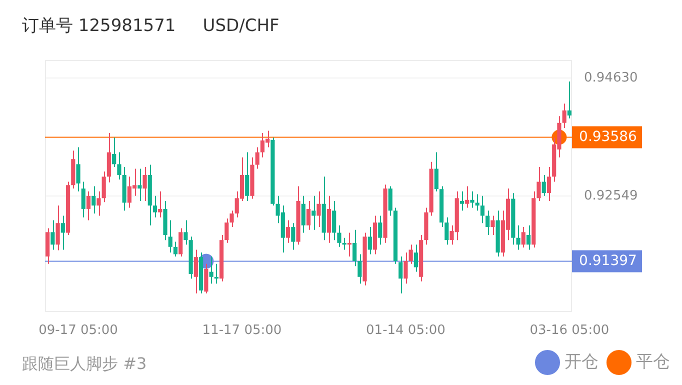 The image size is (682, 385). I want to click on x-tick-label: 11-17 05:00, so click(242, 330).